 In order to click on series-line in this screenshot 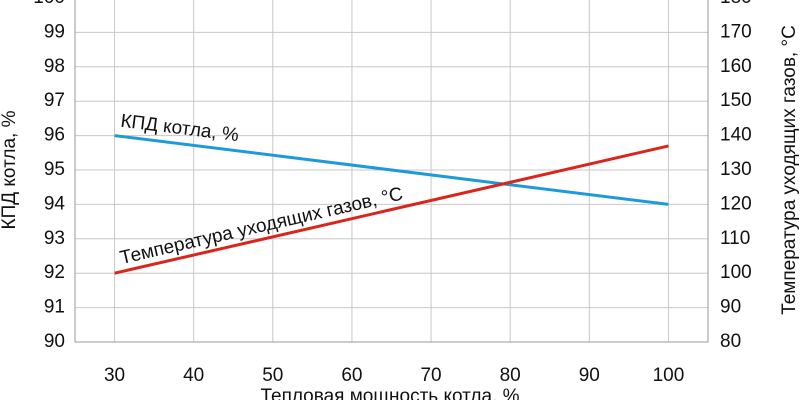, I will do `click(391, 170)`.